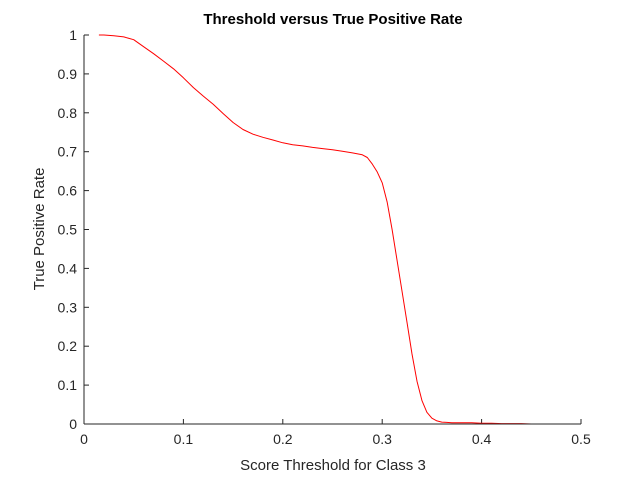 This screenshot has width=643, height=483. What do you see at coordinates (482, 439) in the screenshot?
I see `x-tick-label: 0.4` at bounding box center [482, 439].